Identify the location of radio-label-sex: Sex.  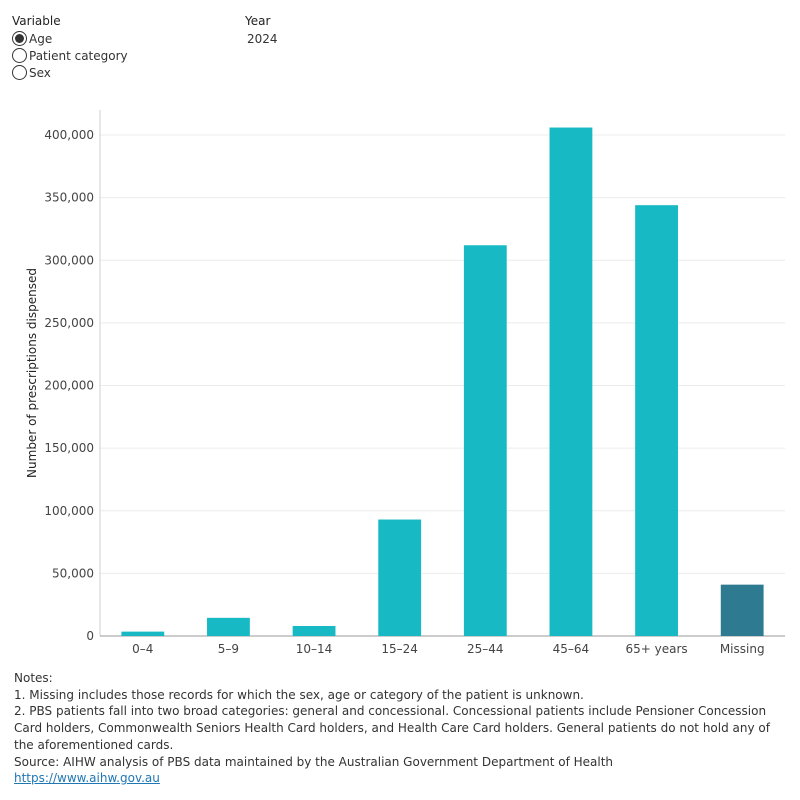
(40, 72).